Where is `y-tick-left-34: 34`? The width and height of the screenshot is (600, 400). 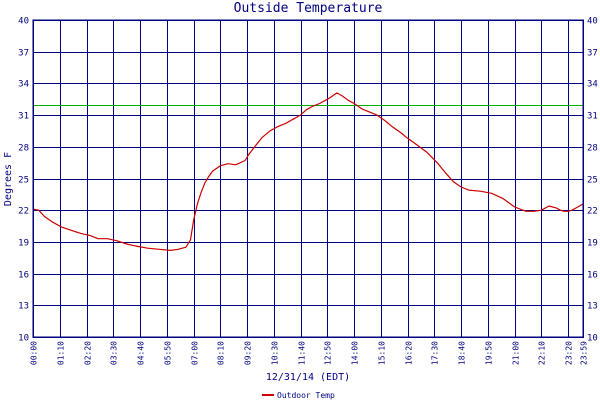
y-tick-left-34: 34 is located at coordinates (23, 85).